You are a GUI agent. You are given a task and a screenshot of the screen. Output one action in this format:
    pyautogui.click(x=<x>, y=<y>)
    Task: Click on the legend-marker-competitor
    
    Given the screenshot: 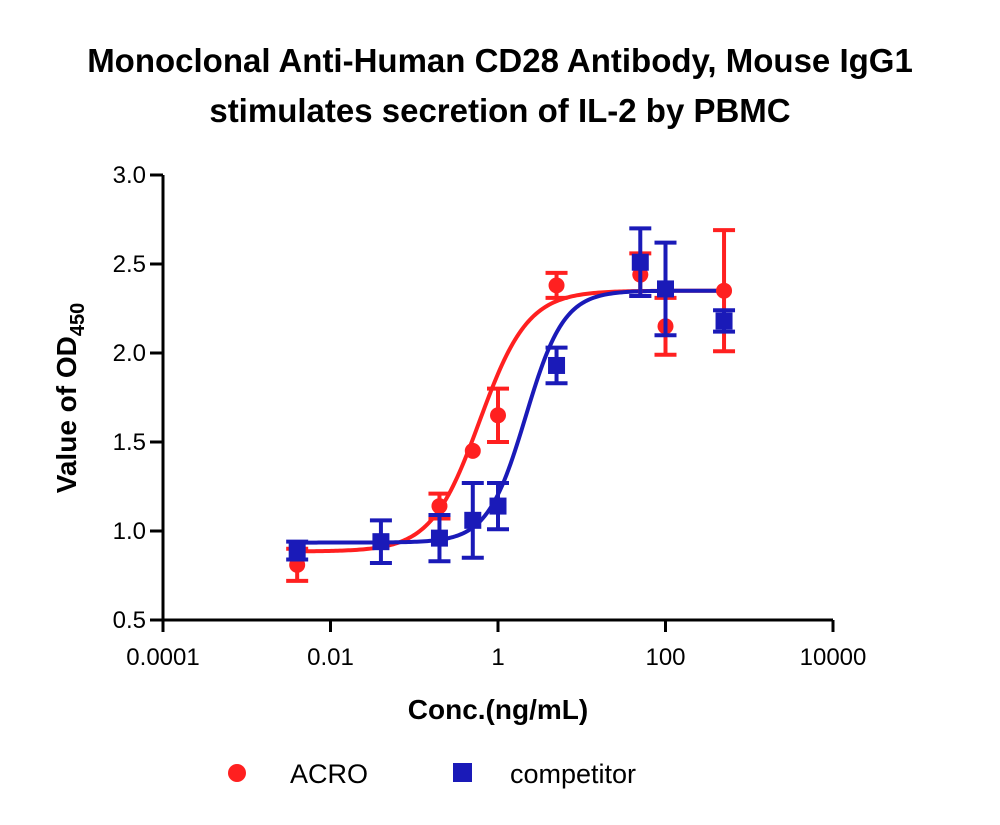 What is the action you would take?
    pyautogui.click(x=462, y=772)
    